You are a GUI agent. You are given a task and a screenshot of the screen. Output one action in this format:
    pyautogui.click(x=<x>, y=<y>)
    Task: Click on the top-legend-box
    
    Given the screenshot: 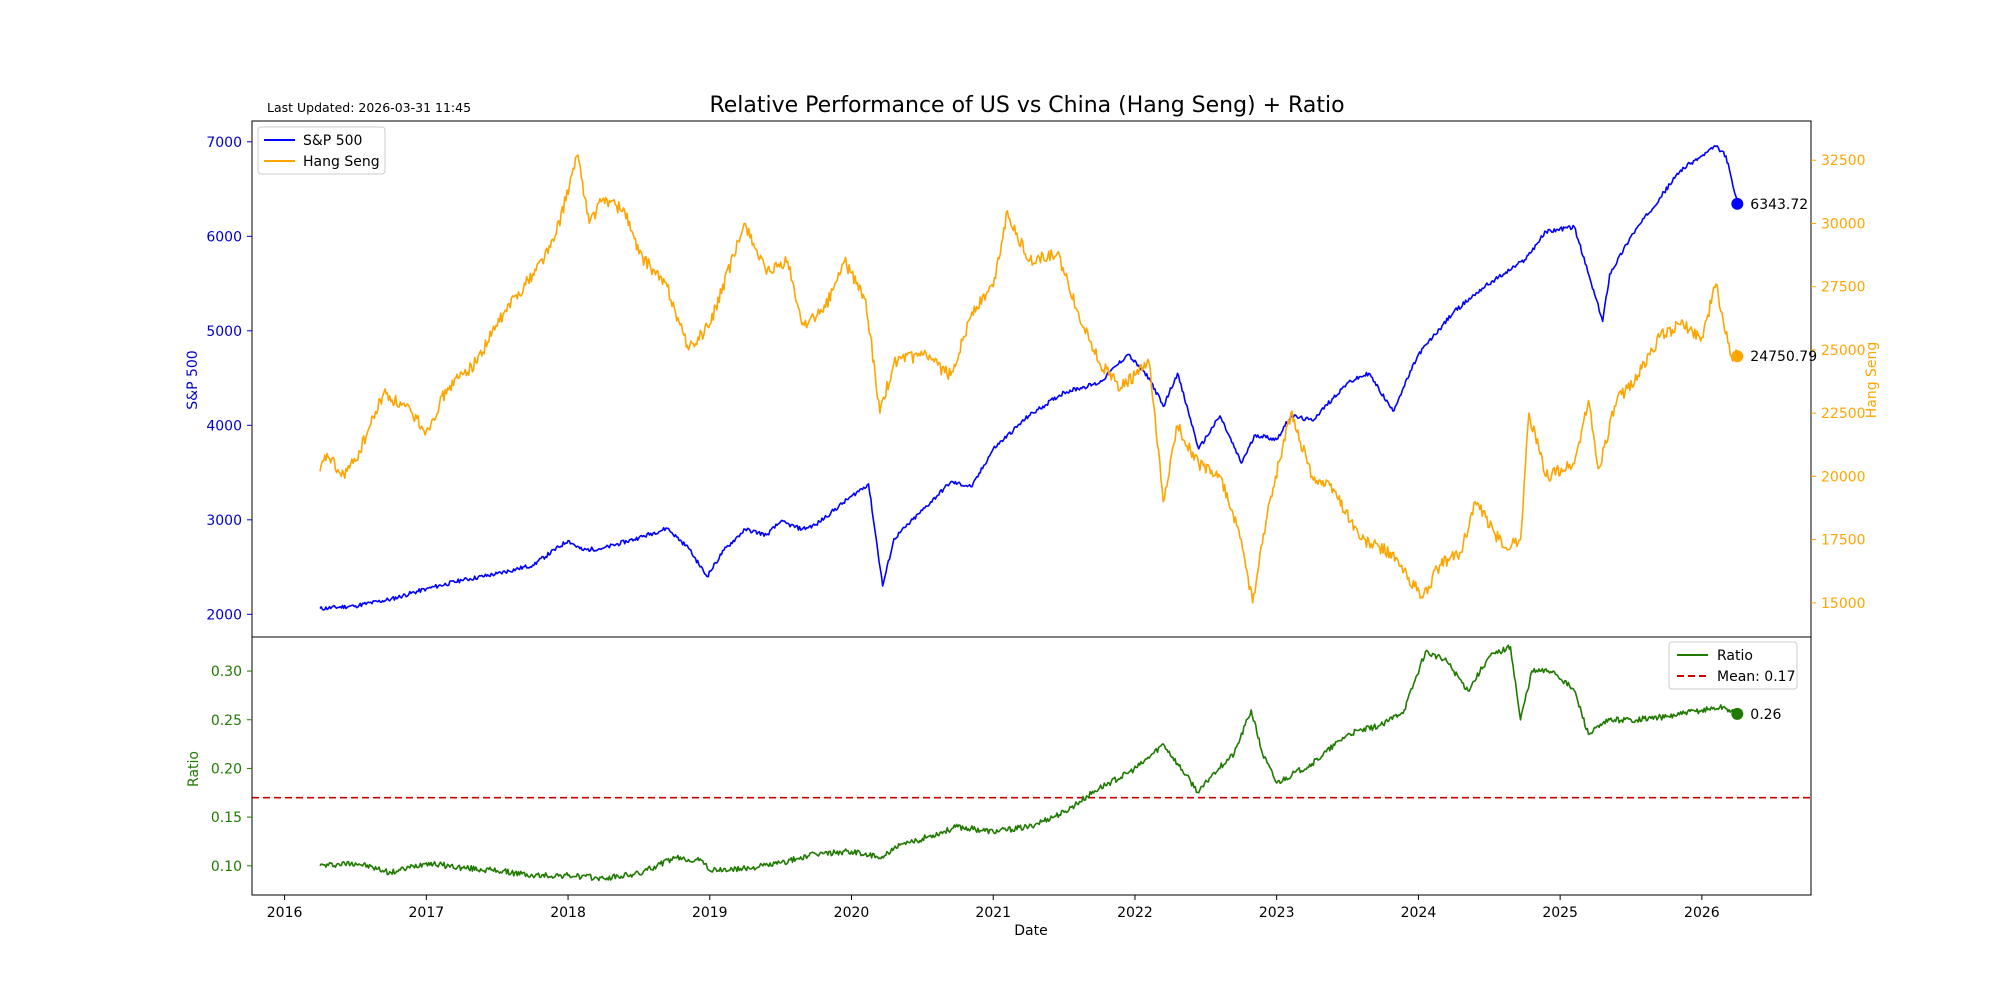 What is the action you would take?
    pyautogui.click(x=321, y=150)
    